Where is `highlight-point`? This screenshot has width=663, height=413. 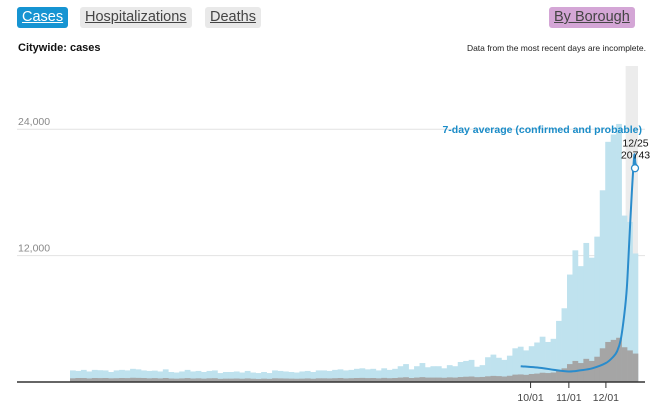 highlight-point is located at coordinates (635, 168).